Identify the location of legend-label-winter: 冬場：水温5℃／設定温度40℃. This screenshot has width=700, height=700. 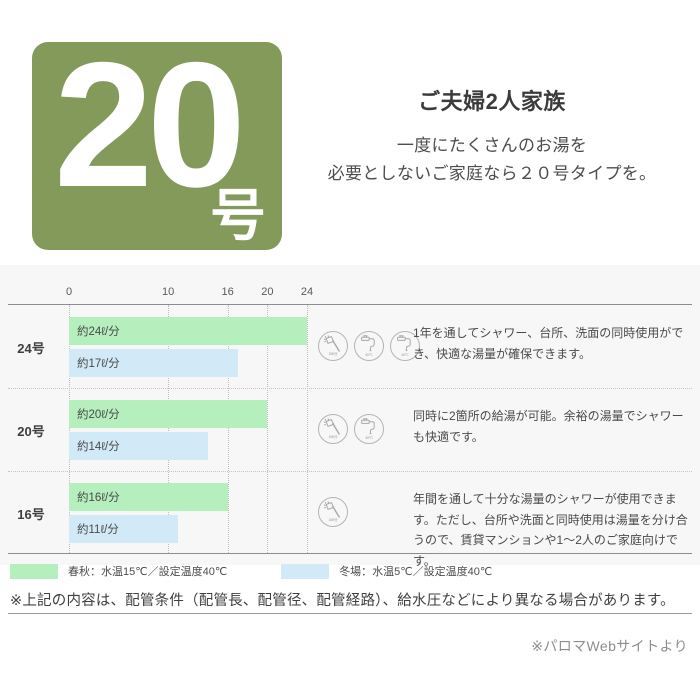
(416, 572).